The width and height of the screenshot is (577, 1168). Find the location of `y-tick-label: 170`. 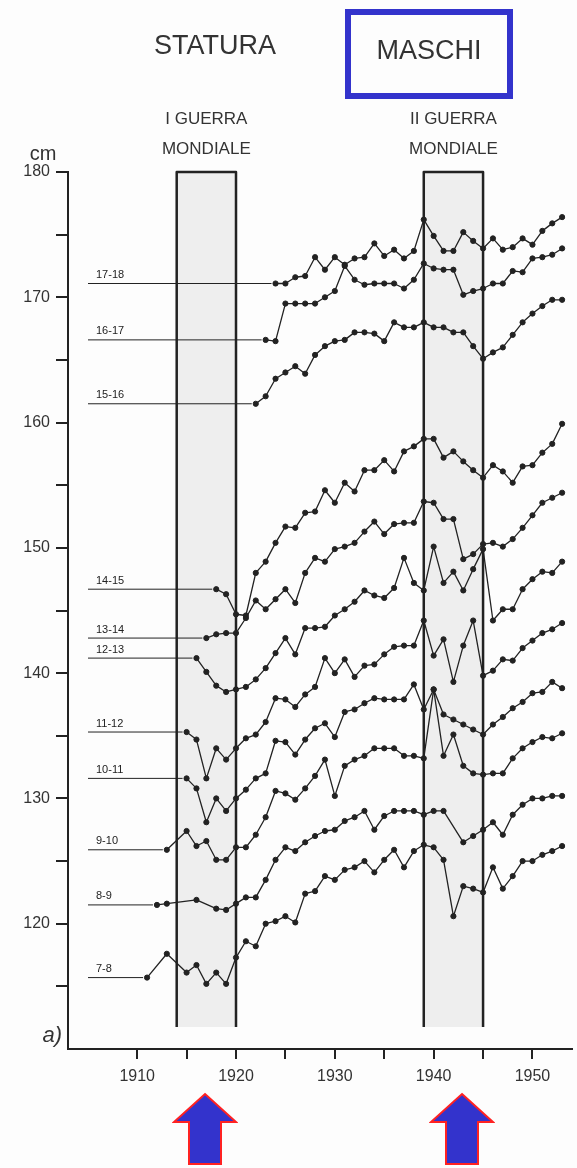

y-tick-label: 170 is located at coordinates (37, 296).